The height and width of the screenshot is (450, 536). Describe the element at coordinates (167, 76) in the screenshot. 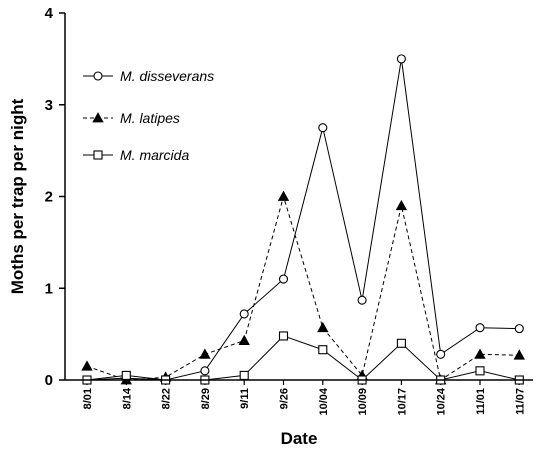

I see `legend-label: M. disseverans` at that location.